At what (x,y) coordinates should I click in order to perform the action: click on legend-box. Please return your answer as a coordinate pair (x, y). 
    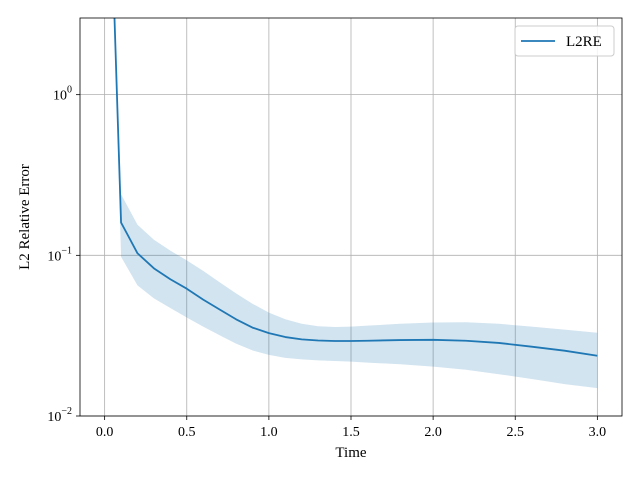
    Looking at the image, I should click on (564, 41).